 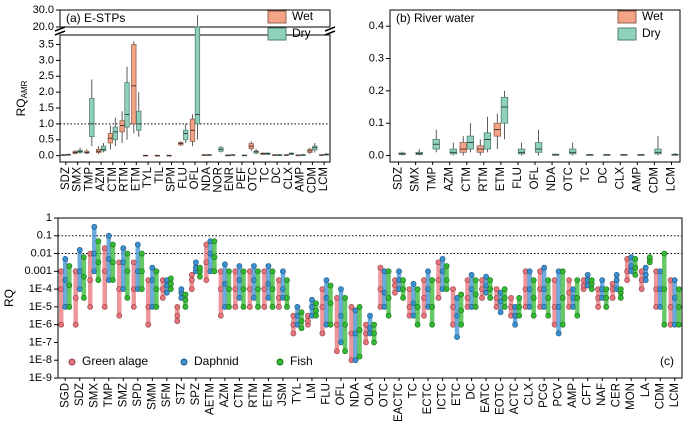 What do you see at coordinates (301, 179) in the screenshot?
I see `x-tick-label: AMP` at bounding box center [301, 179].